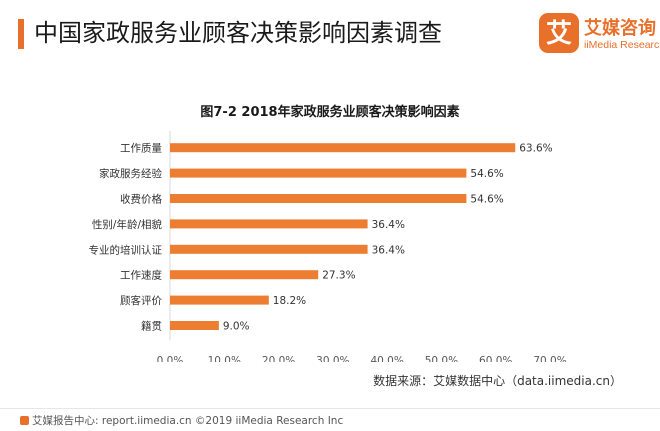  I want to click on data-label: 27.3%, so click(338, 276).